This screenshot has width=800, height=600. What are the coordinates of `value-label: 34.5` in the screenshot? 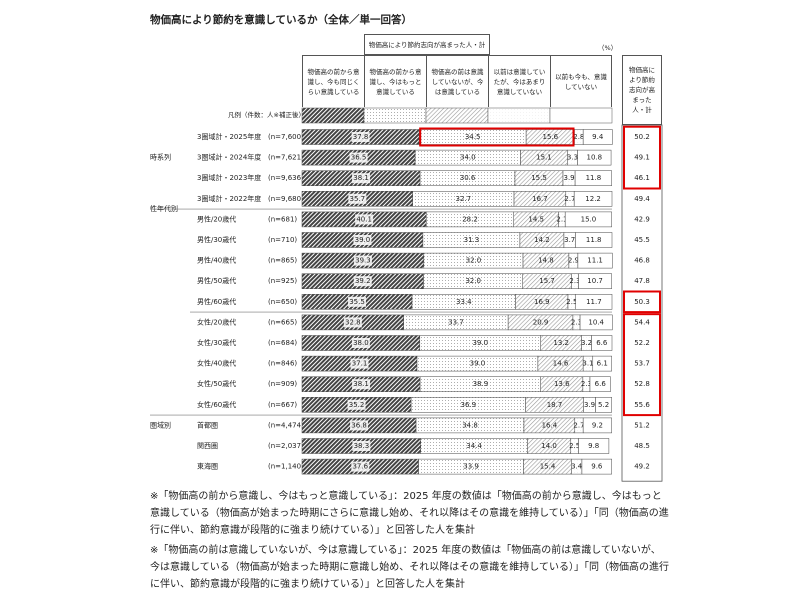 It's located at (473, 137).